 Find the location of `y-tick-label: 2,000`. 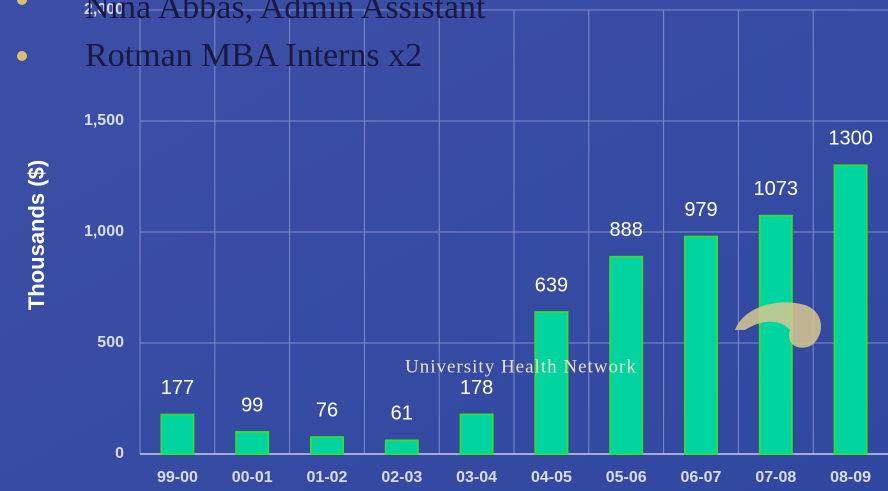

y-tick-label: 2,000 is located at coordinates (104, 9).